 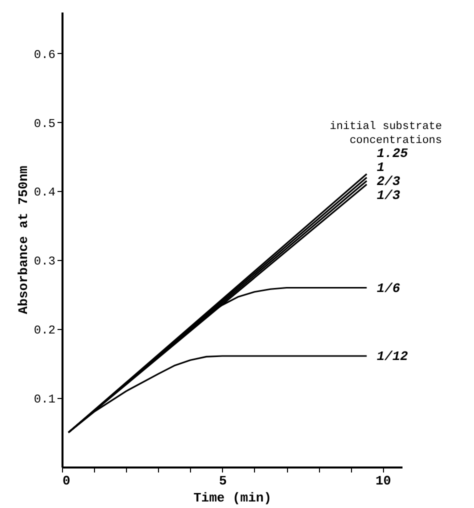 I want to click on series-label: 1/3, so click(x=388, y=196).